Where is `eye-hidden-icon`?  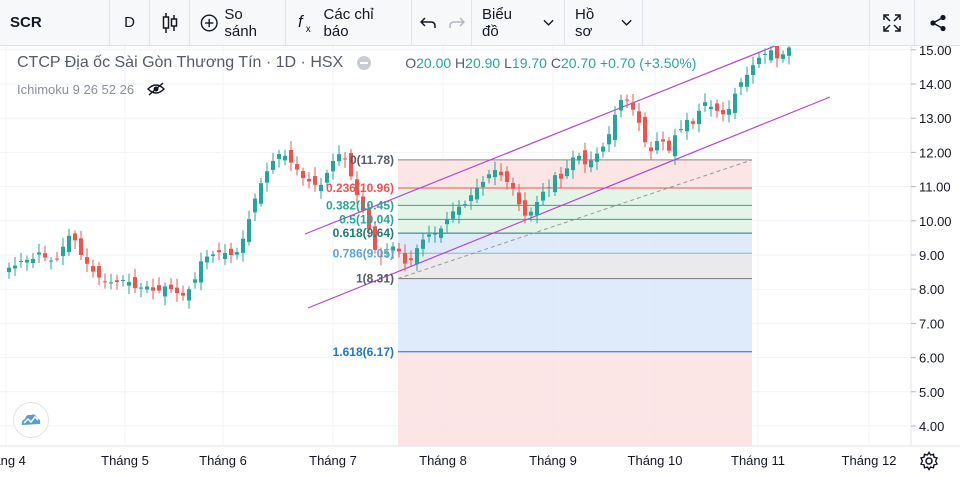
eye-hidden-icon is located at coordinates (156, 89).